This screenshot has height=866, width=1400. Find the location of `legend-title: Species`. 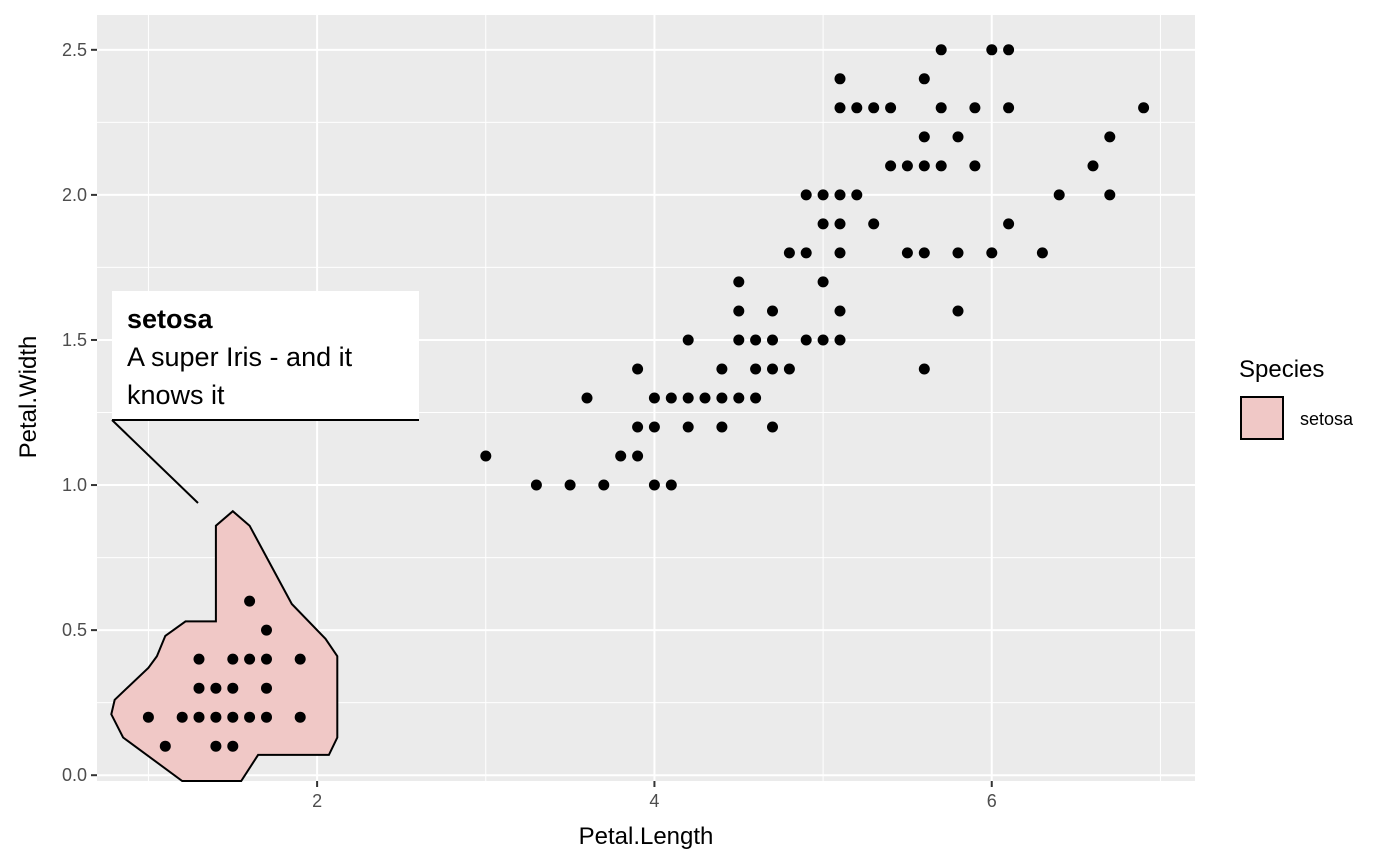

legend-title: Species is located at coordinates (1281, 369).